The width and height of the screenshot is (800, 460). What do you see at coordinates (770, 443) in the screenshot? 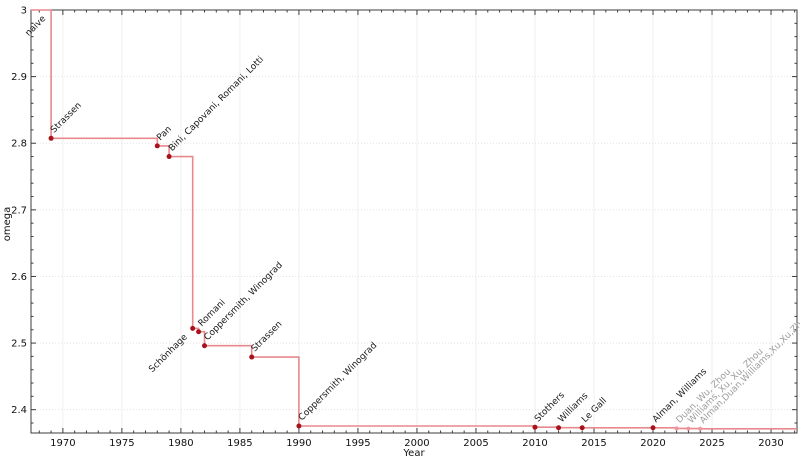
I see `x-tick-label: 2030` at bounding box center [770, 443].